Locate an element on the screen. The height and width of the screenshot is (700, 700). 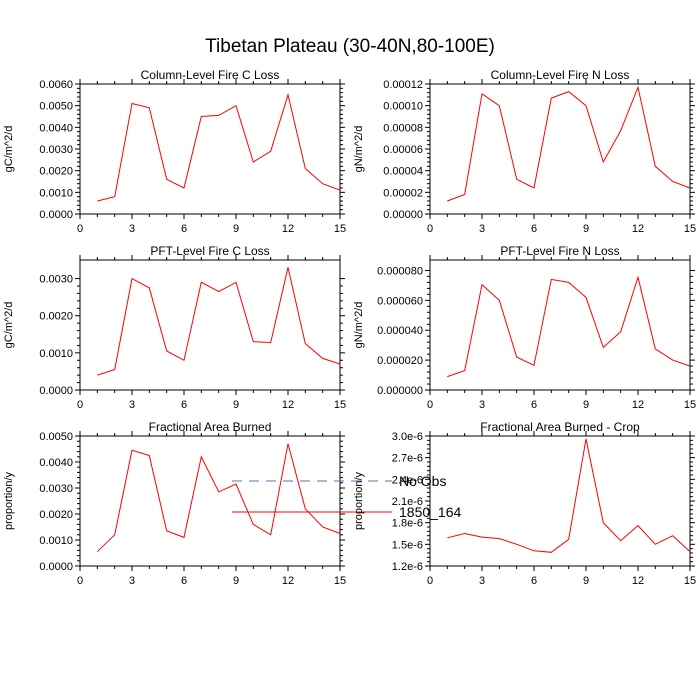
y-tick-label: 0.0050 is located at coordinates (56, 437).